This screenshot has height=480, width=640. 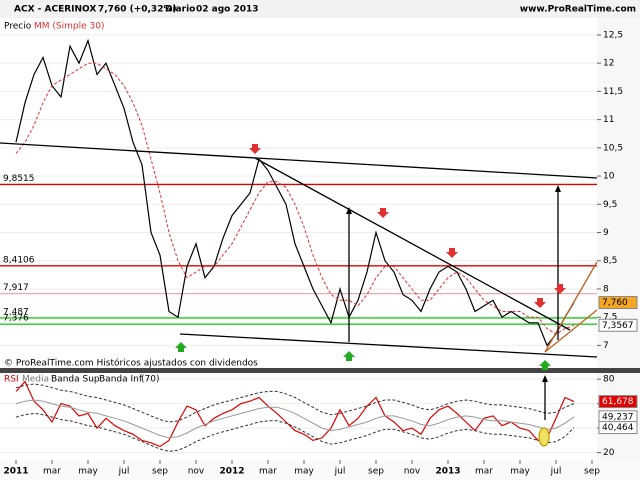 What do you see at coordinates (55, 10) in the screenshot?
I see `chart-title: ACX - ACERINOX` at bounding box center [55, 10].